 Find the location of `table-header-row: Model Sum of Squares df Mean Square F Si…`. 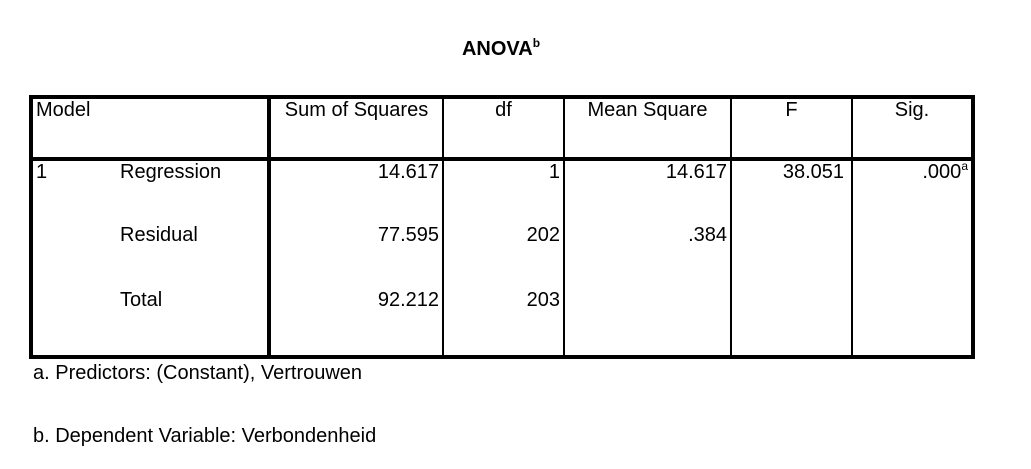

table-header-row: Model Sum of Squares df Mean Square F Si… is located at coordinates (502, 129).